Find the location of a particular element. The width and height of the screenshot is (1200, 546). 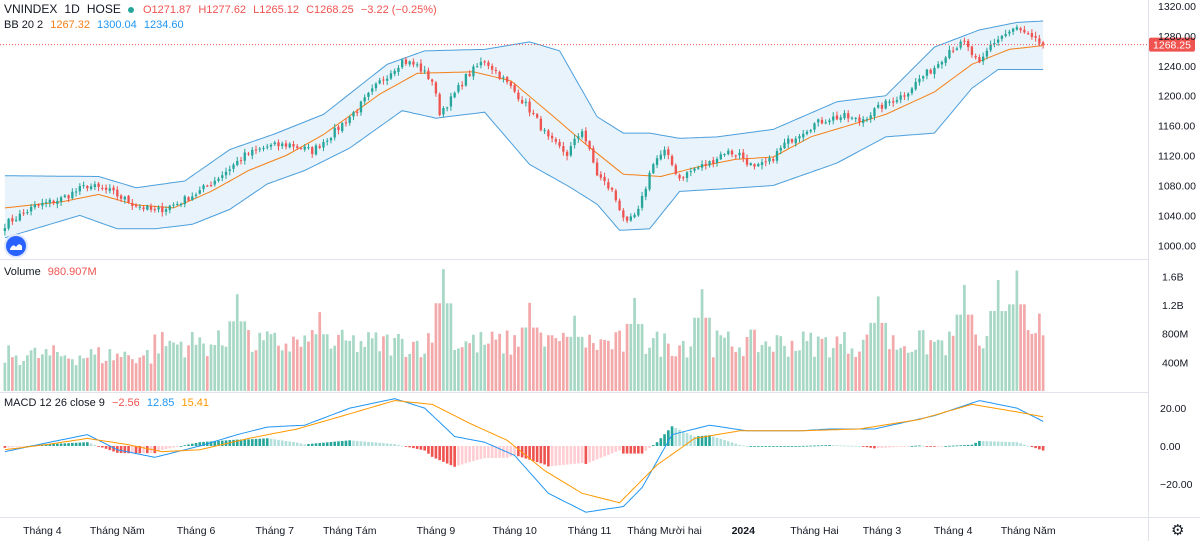

macd-legend: MACD 12 26 close 9 −2.56 12.85 15.41 is located at coordinates (108, 403).